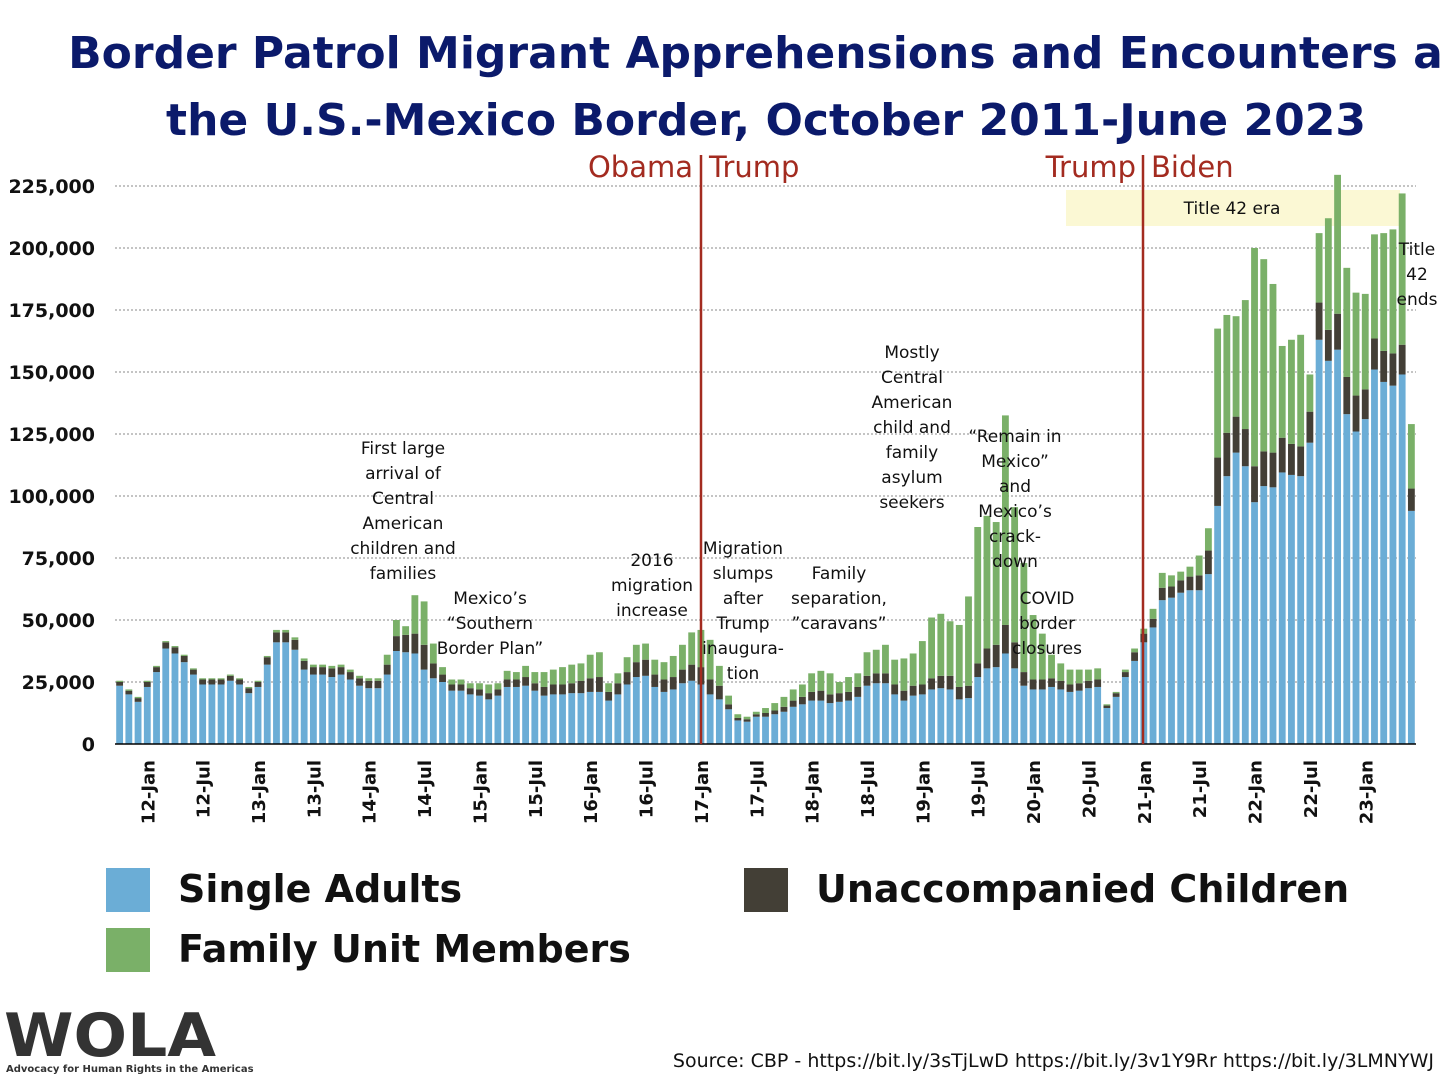  What do you see at coordinates (128, 890) in the screenshot?
I see `legend-swatch-single-adults` at bounding box center [128, 890].